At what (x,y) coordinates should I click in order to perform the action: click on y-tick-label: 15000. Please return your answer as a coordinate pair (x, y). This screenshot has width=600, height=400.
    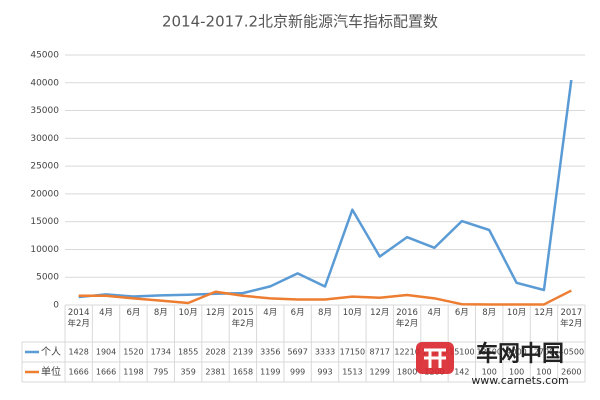
    Looking at the image, I should click on (44, 222).